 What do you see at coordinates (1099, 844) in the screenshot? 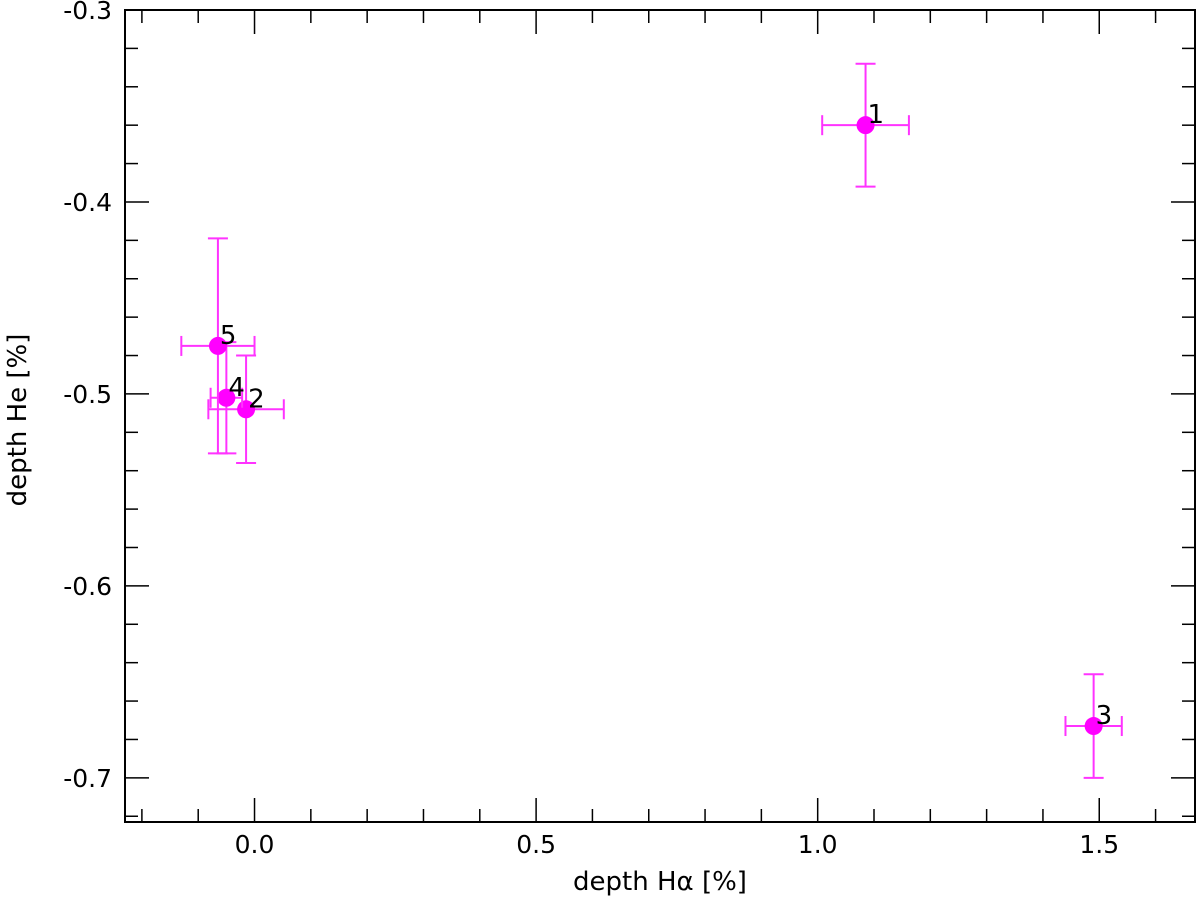
I see `x-tick-label: 1.5` at bounding box center [1099, 844].